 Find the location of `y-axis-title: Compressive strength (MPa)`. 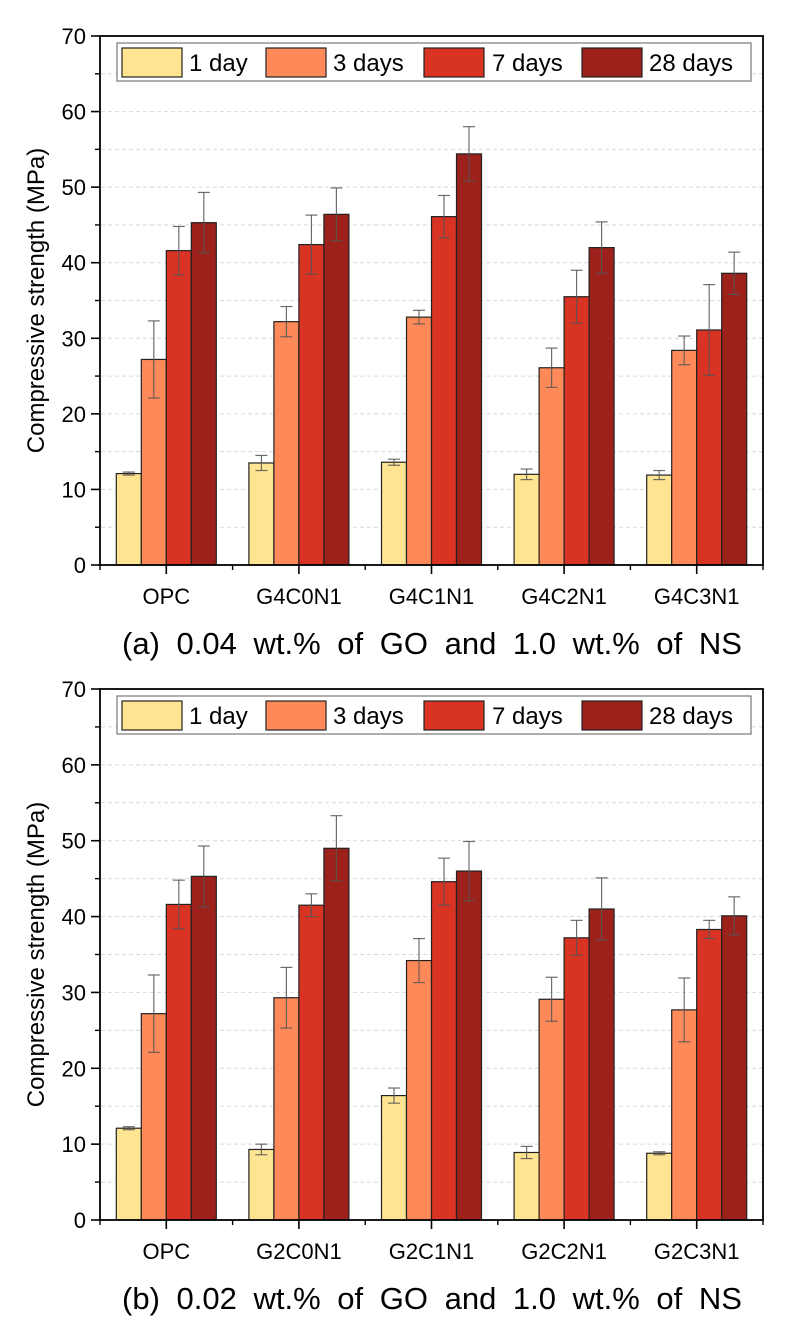

y-axis-title: Compressive strength (MPa) is located at coordinates (36, 300).